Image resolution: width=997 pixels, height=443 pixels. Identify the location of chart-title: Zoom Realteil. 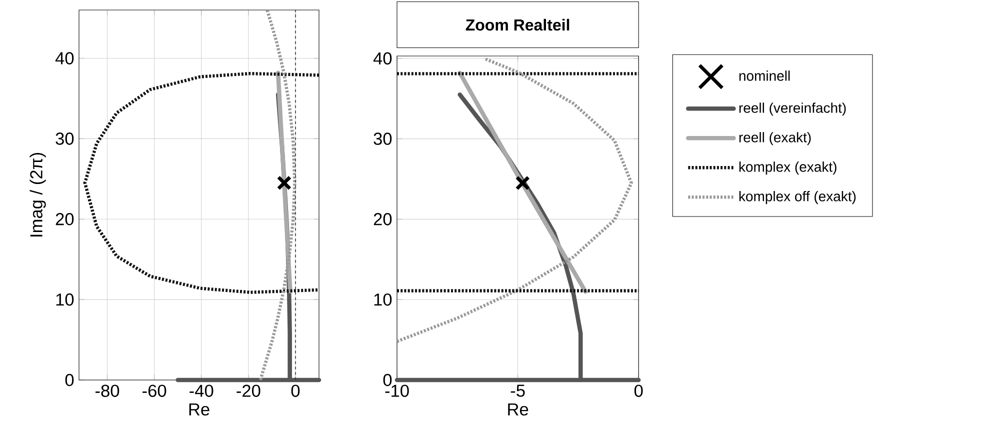
(518, 24).